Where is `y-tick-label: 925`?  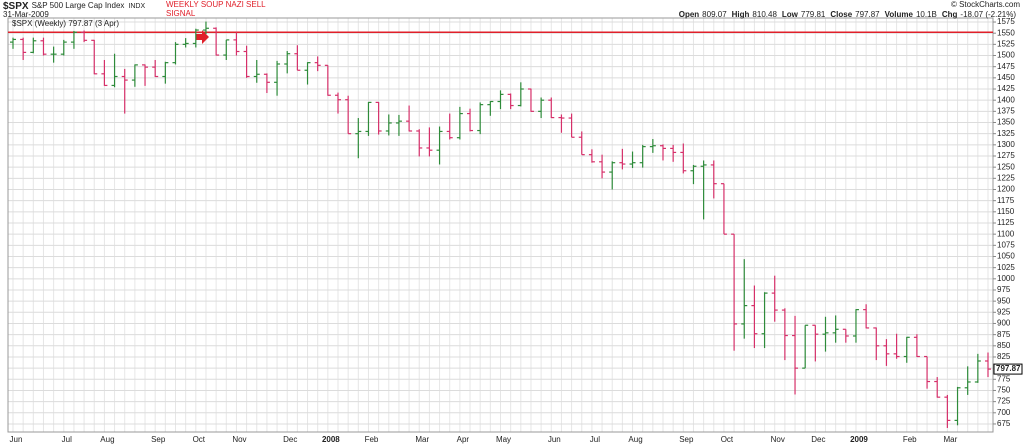
y-tick-label: 925 is located at coordinates (1004, 311).